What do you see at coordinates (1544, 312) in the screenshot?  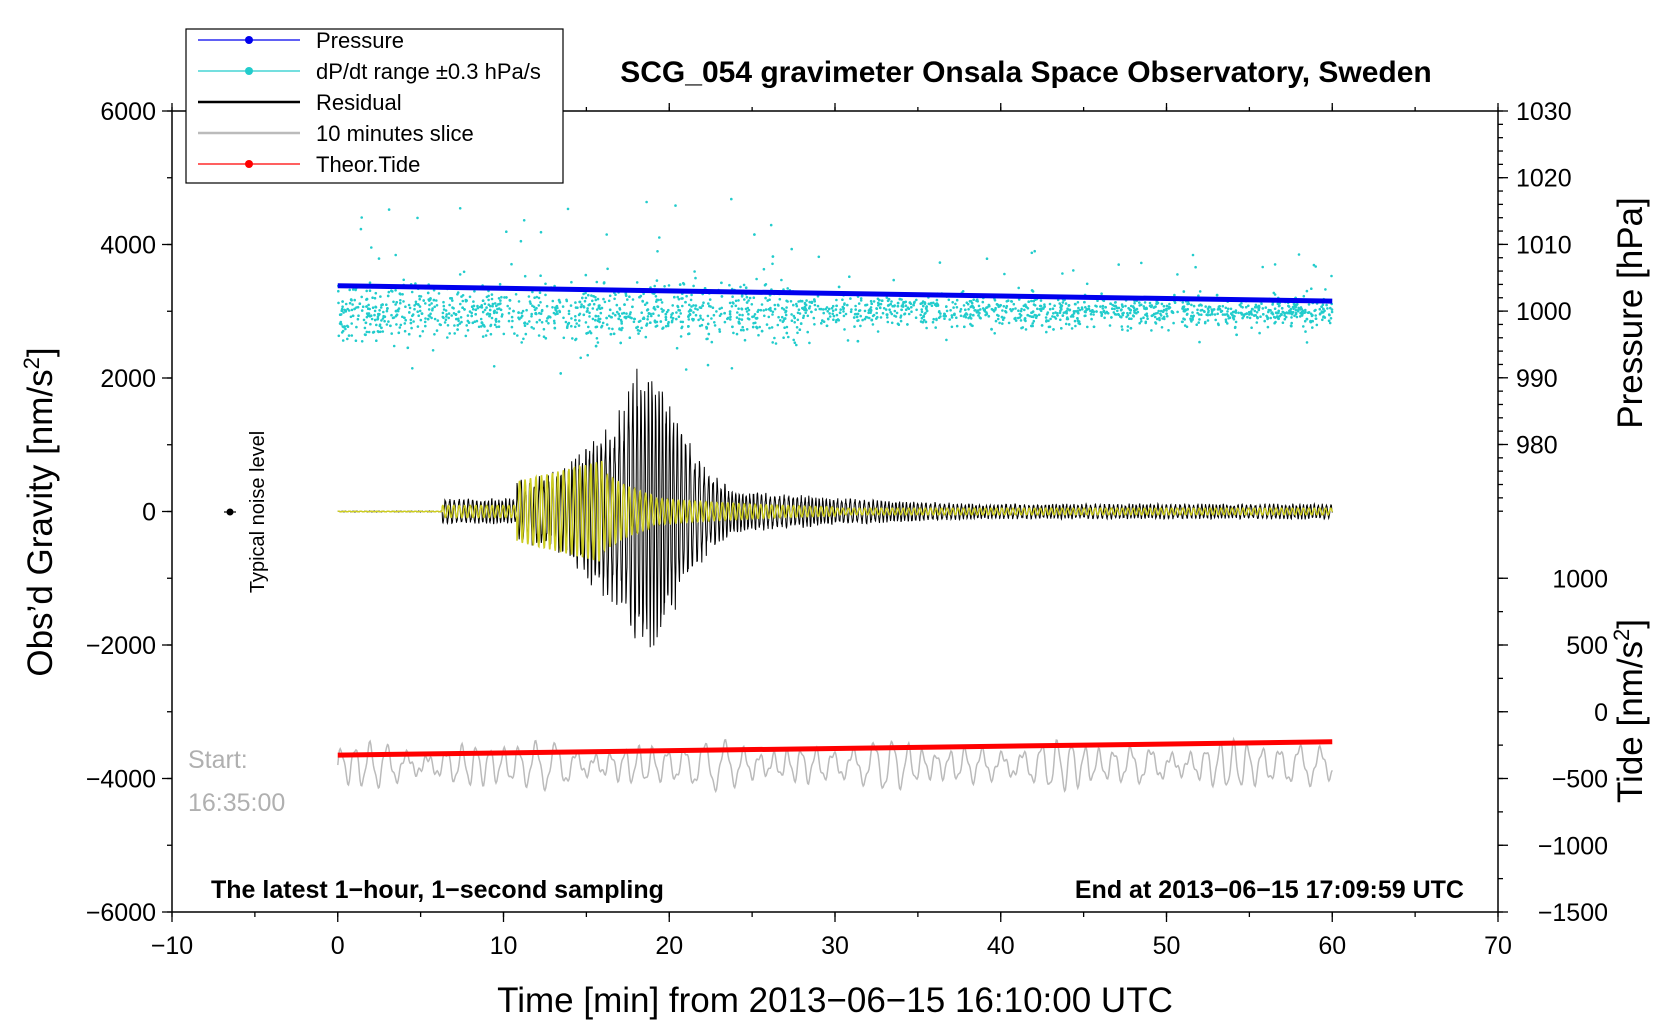 I see `pressure-tick-label: 1000` at bounding box center [1544, 312].